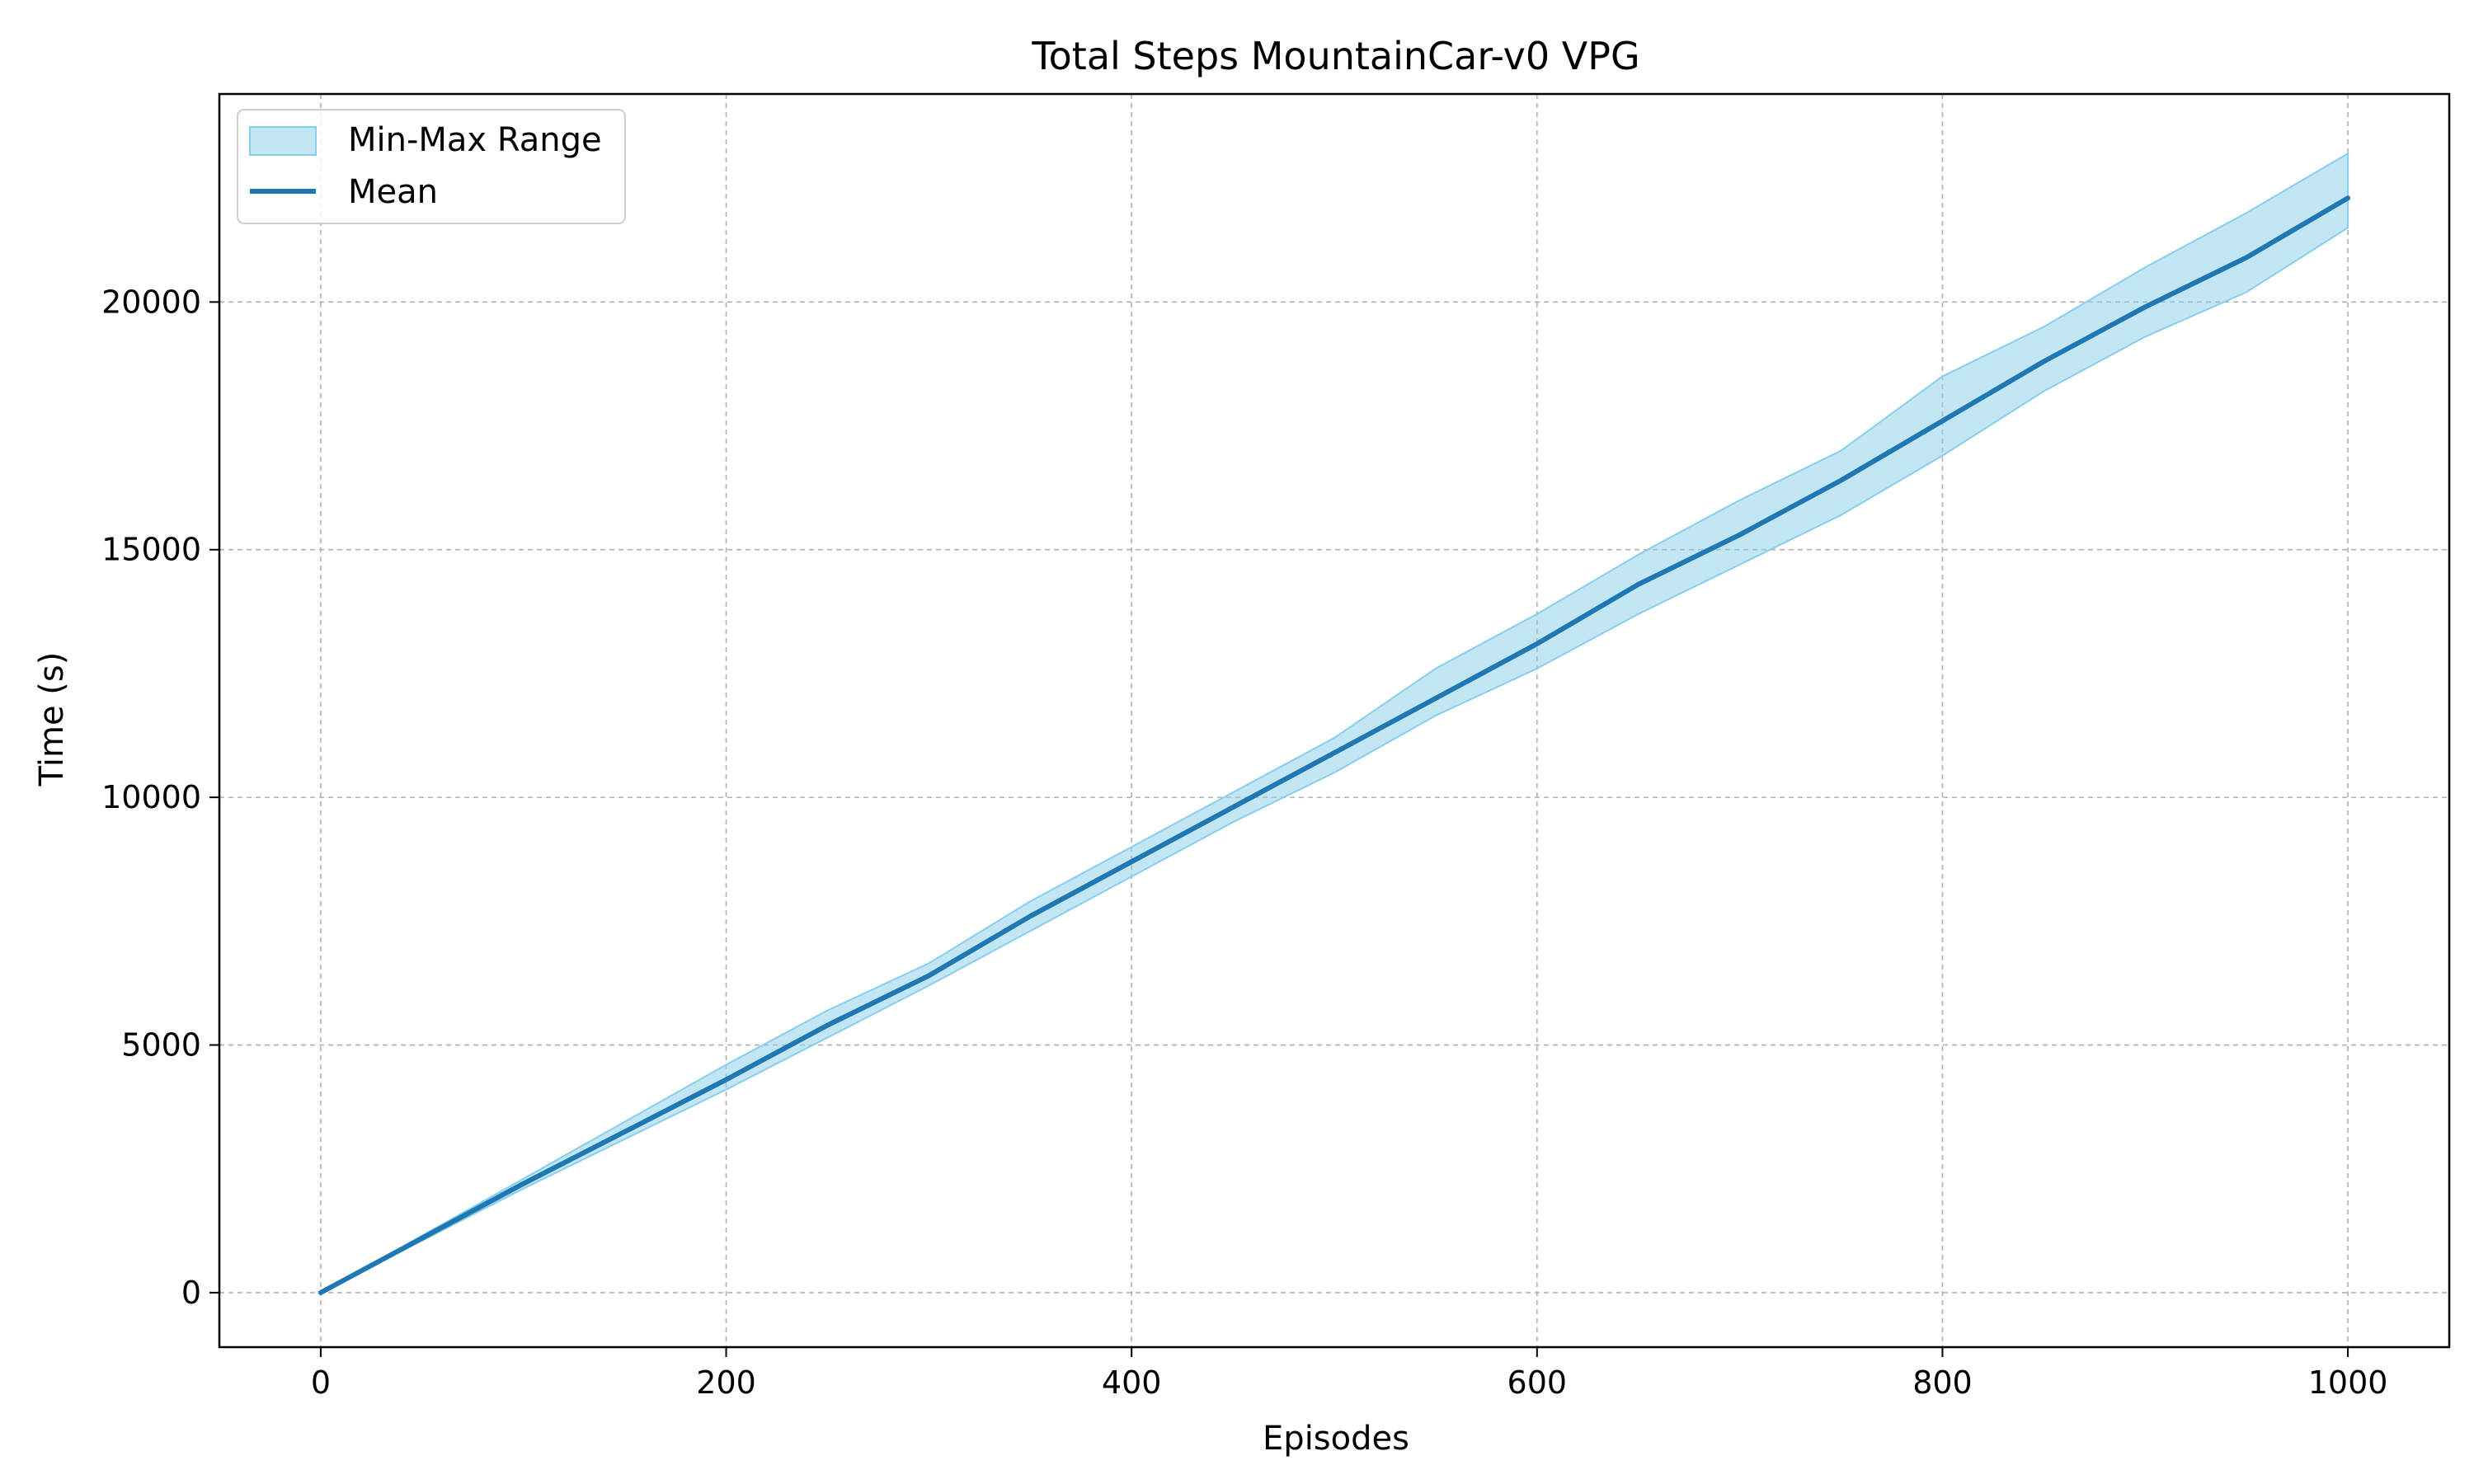 This screenshot has height=1484, width=2474. Describe the element at coordinates (1132, 1382) in the screenshot. I see `x-tick-label-400: 400` at that location.